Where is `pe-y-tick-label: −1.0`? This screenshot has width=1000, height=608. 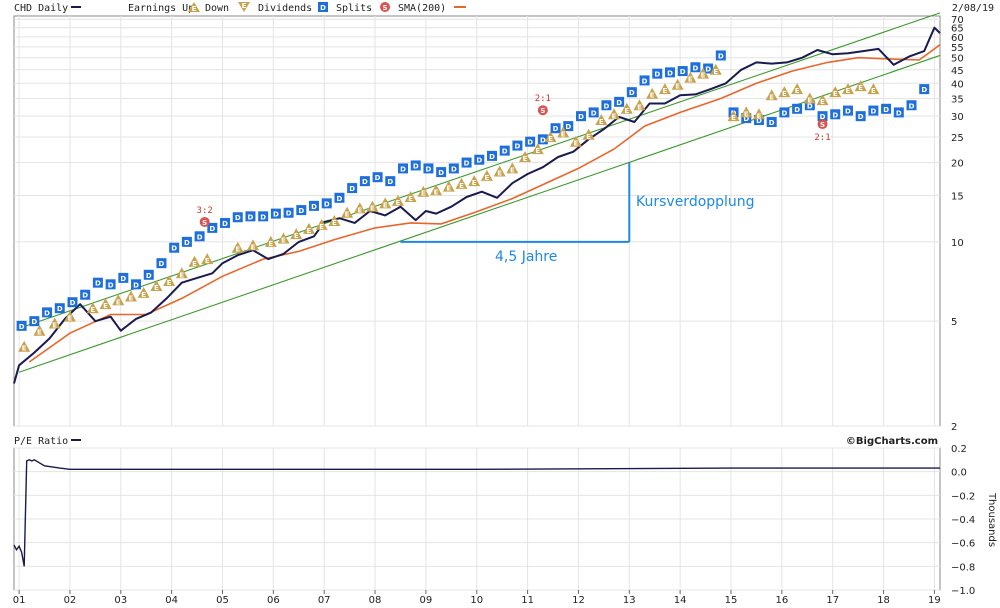 pe-y-tick-label: −1.0 is located at coordinates (963, 591).